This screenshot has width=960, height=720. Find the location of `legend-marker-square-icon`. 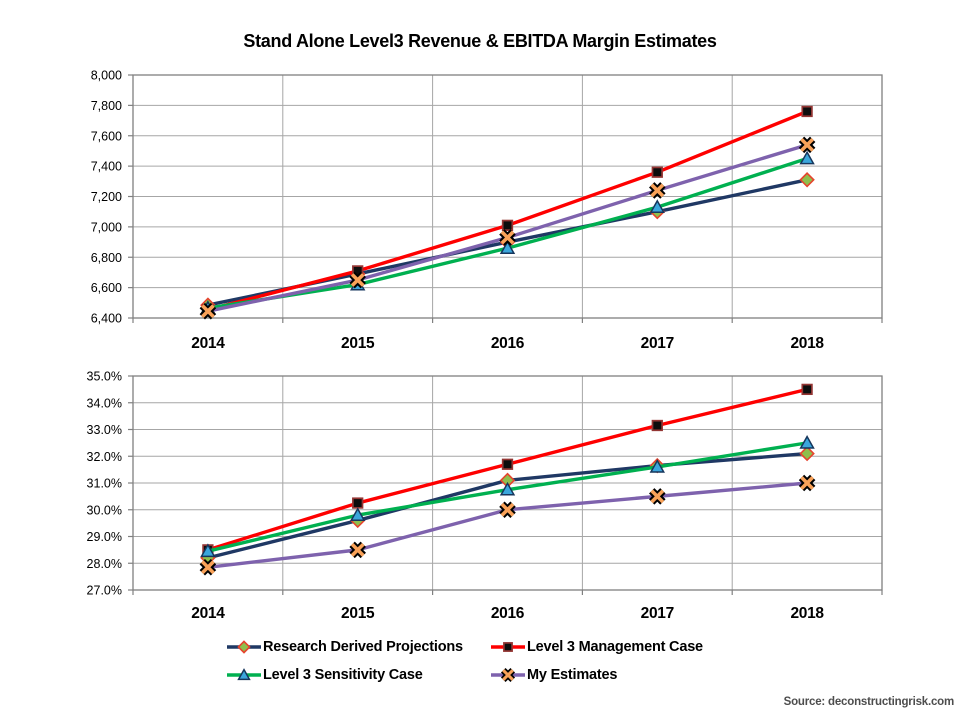

legend-marker-square-icon is located at coordinates (508, 647).